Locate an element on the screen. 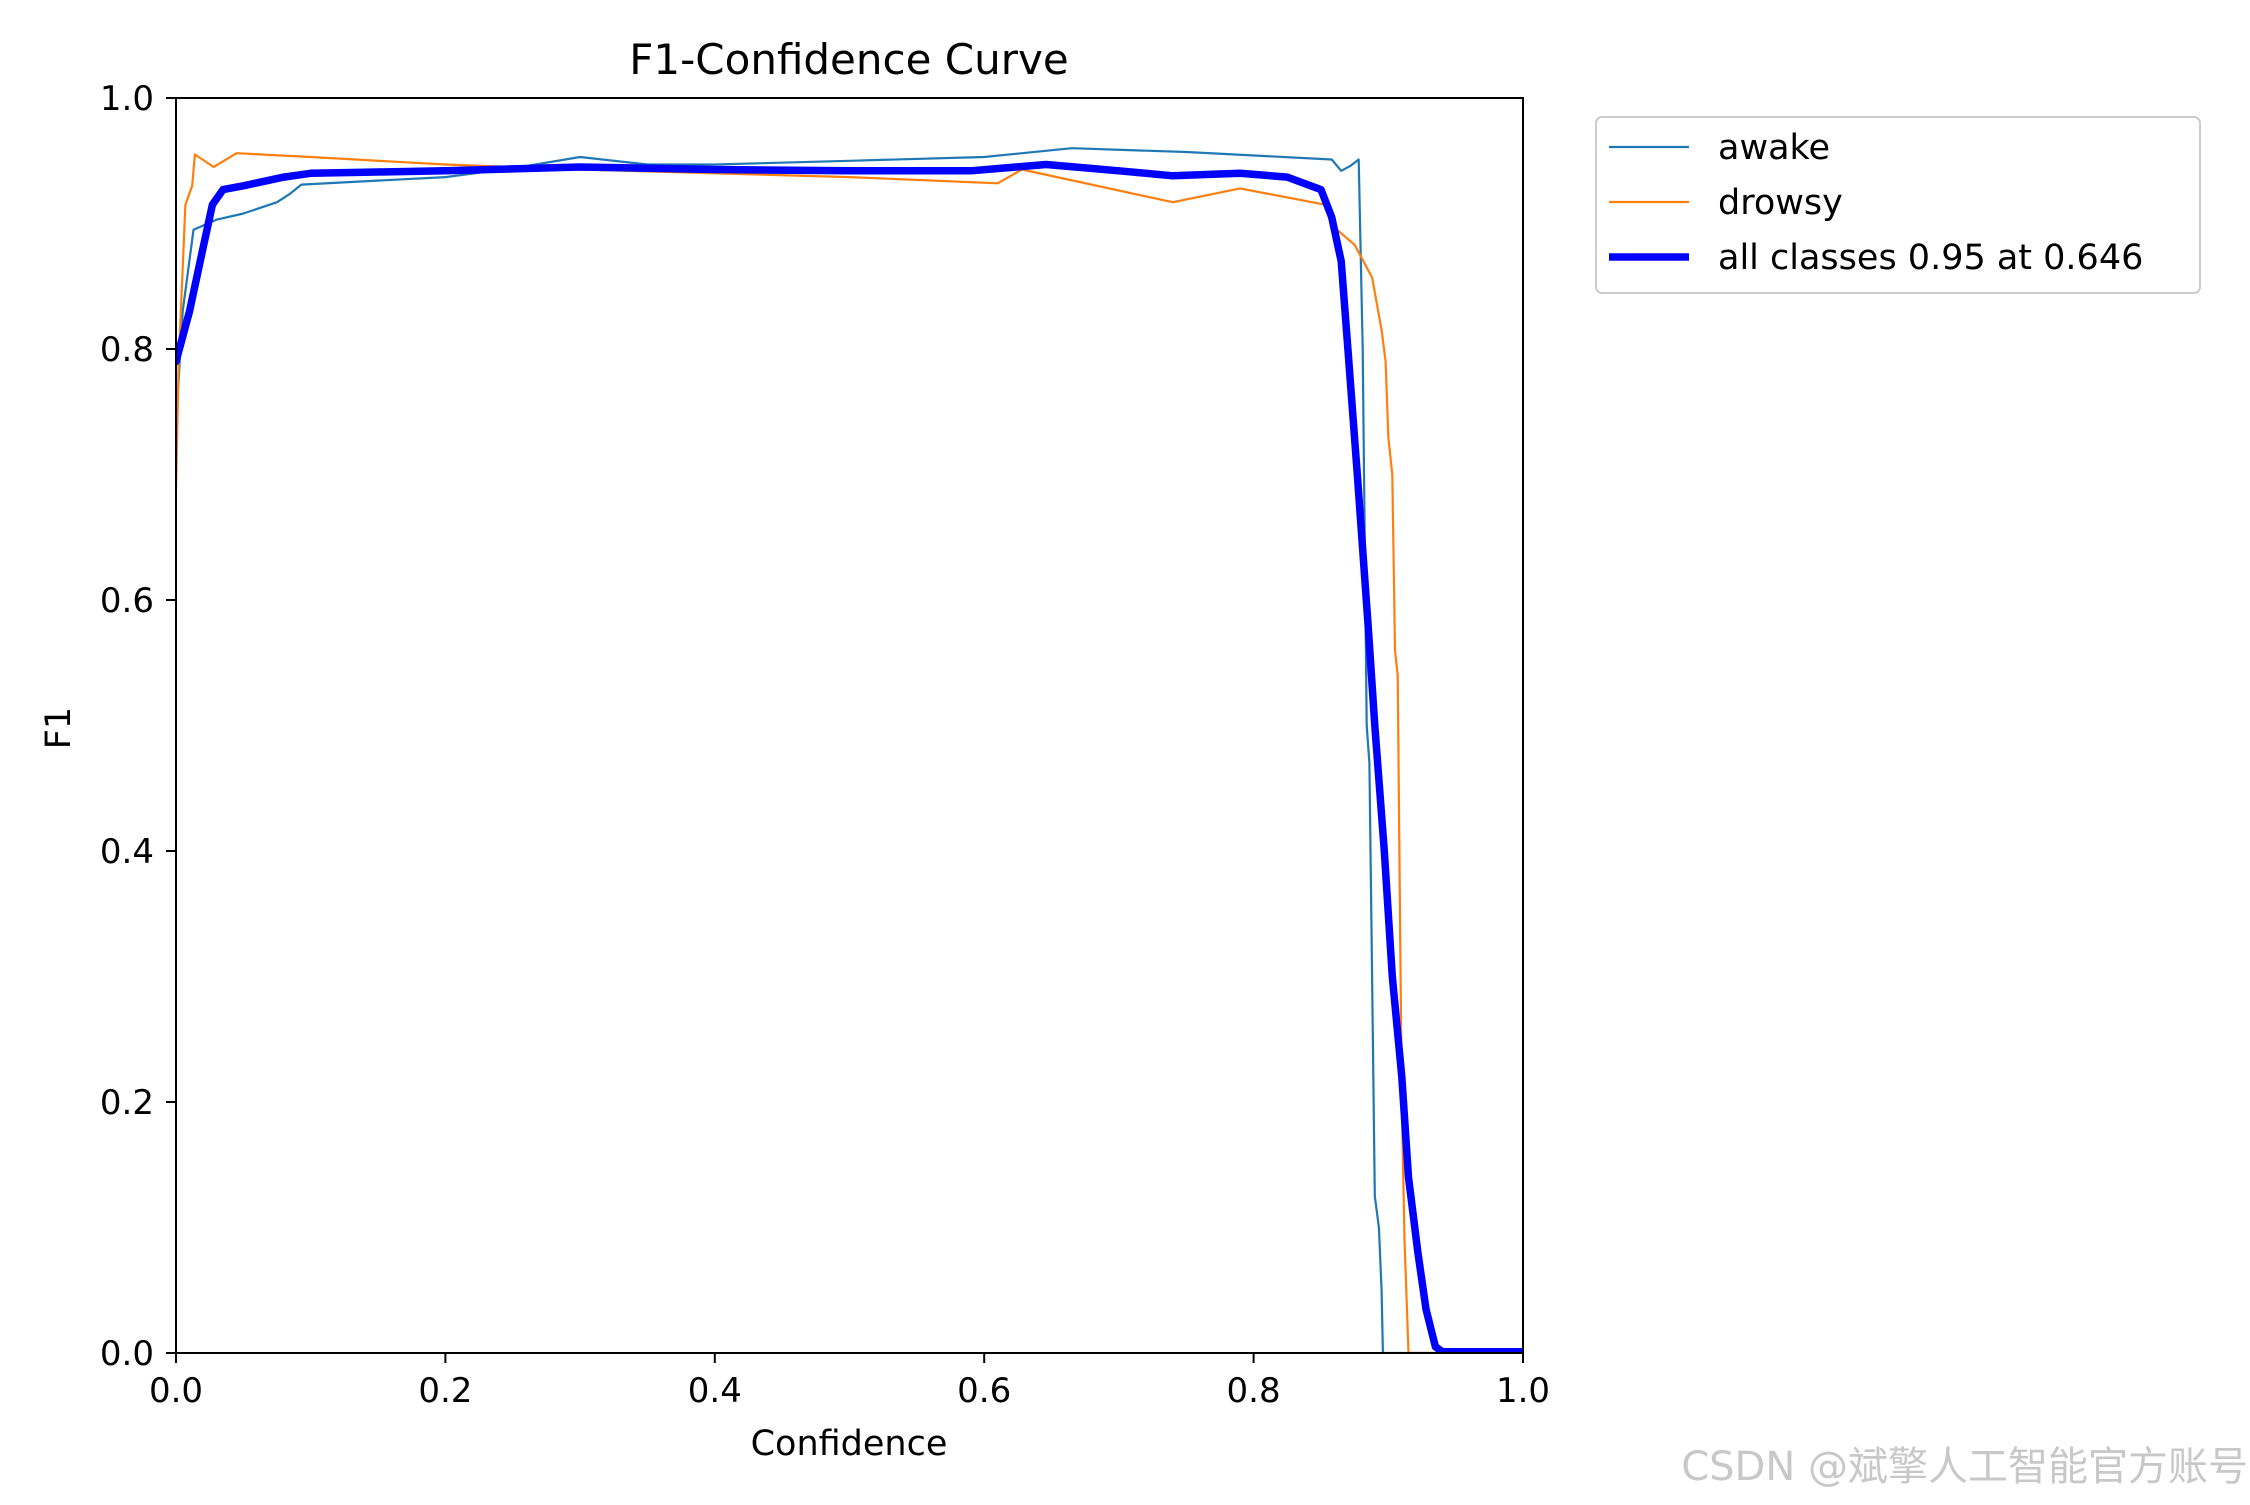 Image resolution: width=2250 pixels, height=1505 pixels. y-tick-label: 0.4 is located at coordinates (127, 852).